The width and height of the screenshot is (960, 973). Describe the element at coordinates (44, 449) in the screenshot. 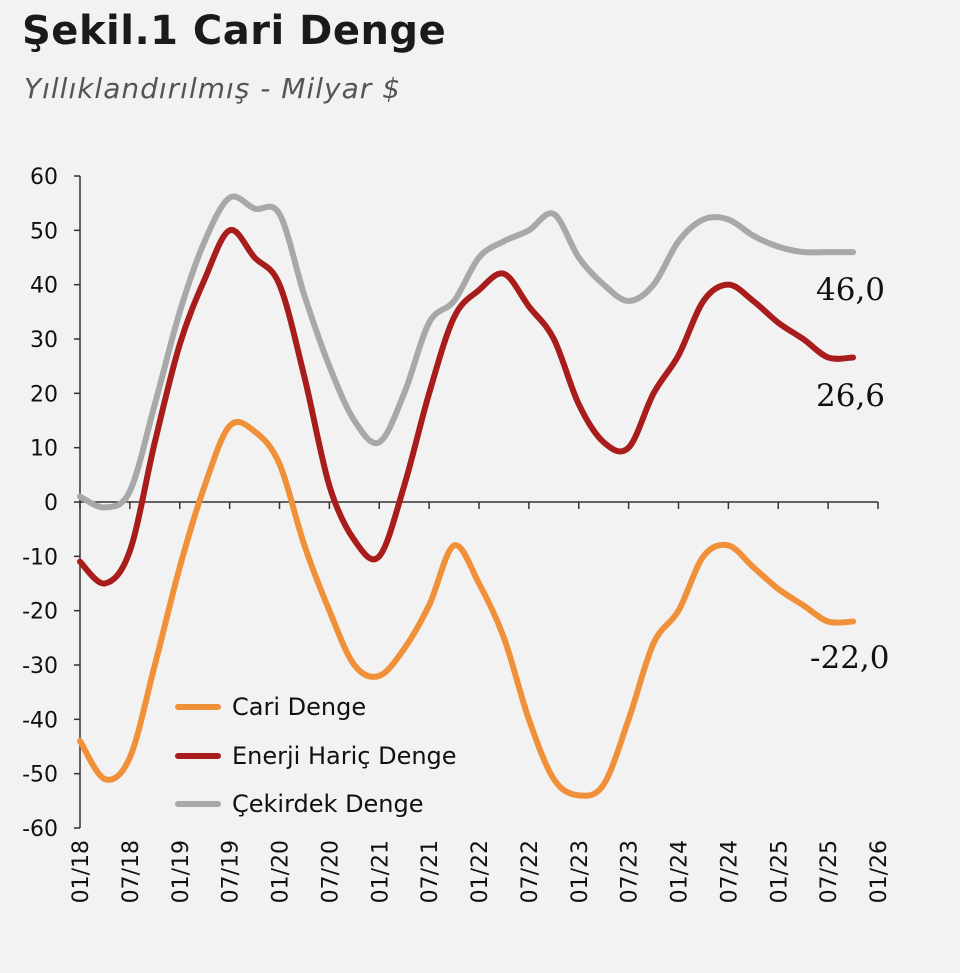

I see `y-tick-label: 10` at that location.